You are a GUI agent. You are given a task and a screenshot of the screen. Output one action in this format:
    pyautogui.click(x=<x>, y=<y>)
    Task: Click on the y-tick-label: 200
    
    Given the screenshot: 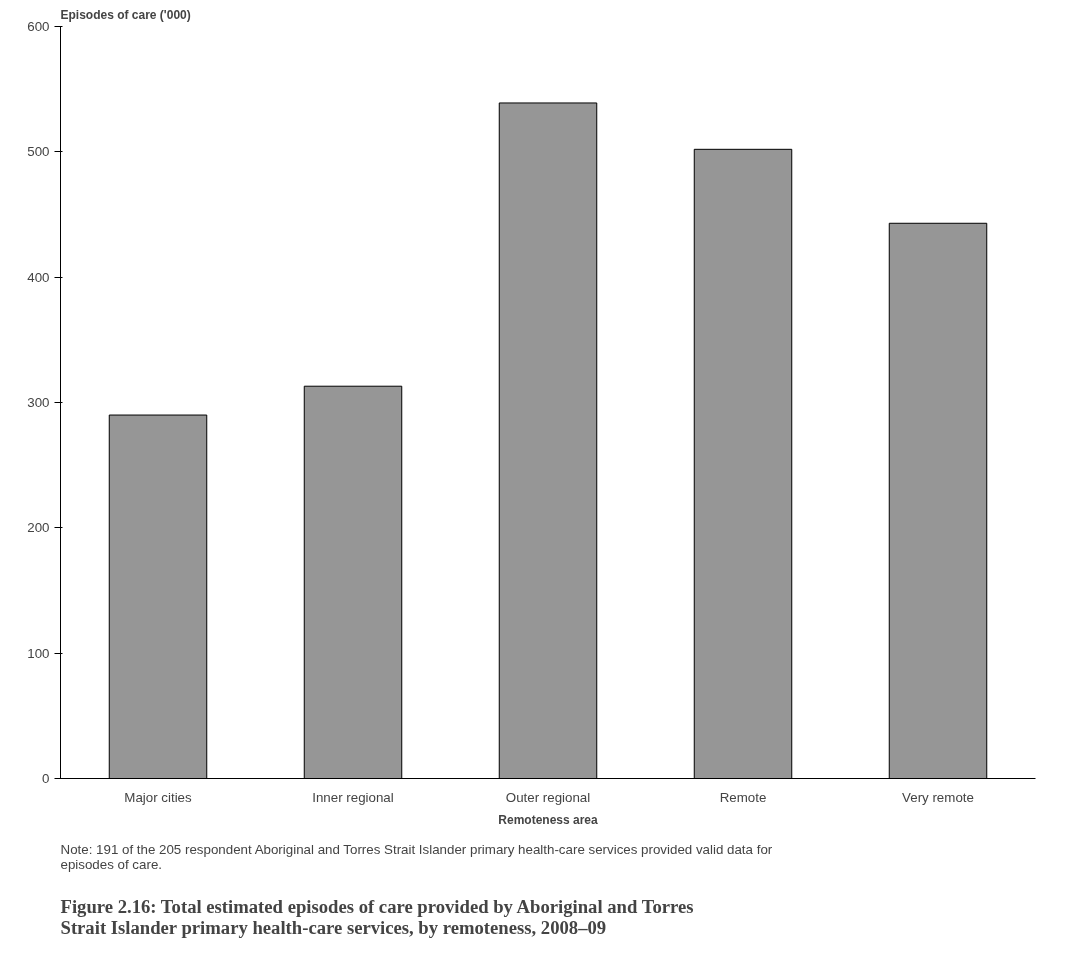 What is the action you would take?
    pyautogui.click(x=38, y=528)
    